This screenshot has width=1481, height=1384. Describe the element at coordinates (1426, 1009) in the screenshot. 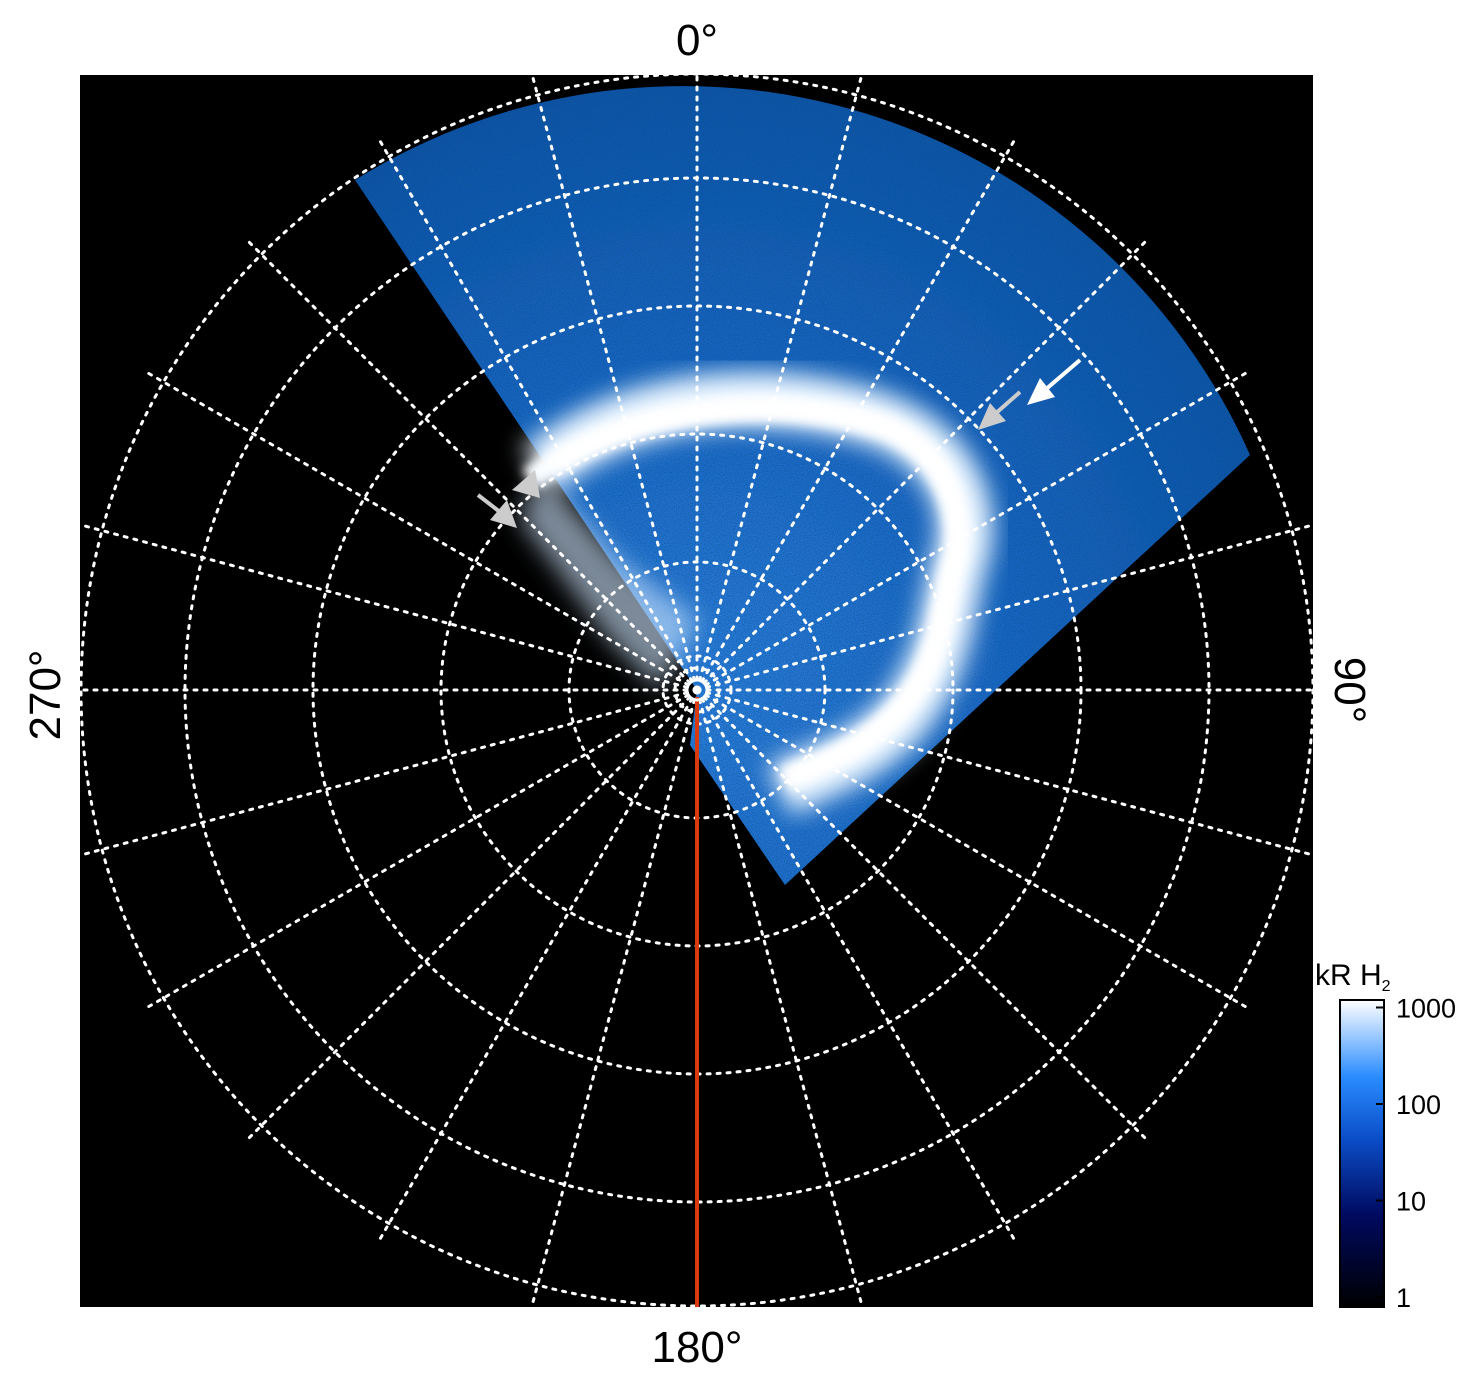

I see `colorbar-tick-label: 1000` at that location.